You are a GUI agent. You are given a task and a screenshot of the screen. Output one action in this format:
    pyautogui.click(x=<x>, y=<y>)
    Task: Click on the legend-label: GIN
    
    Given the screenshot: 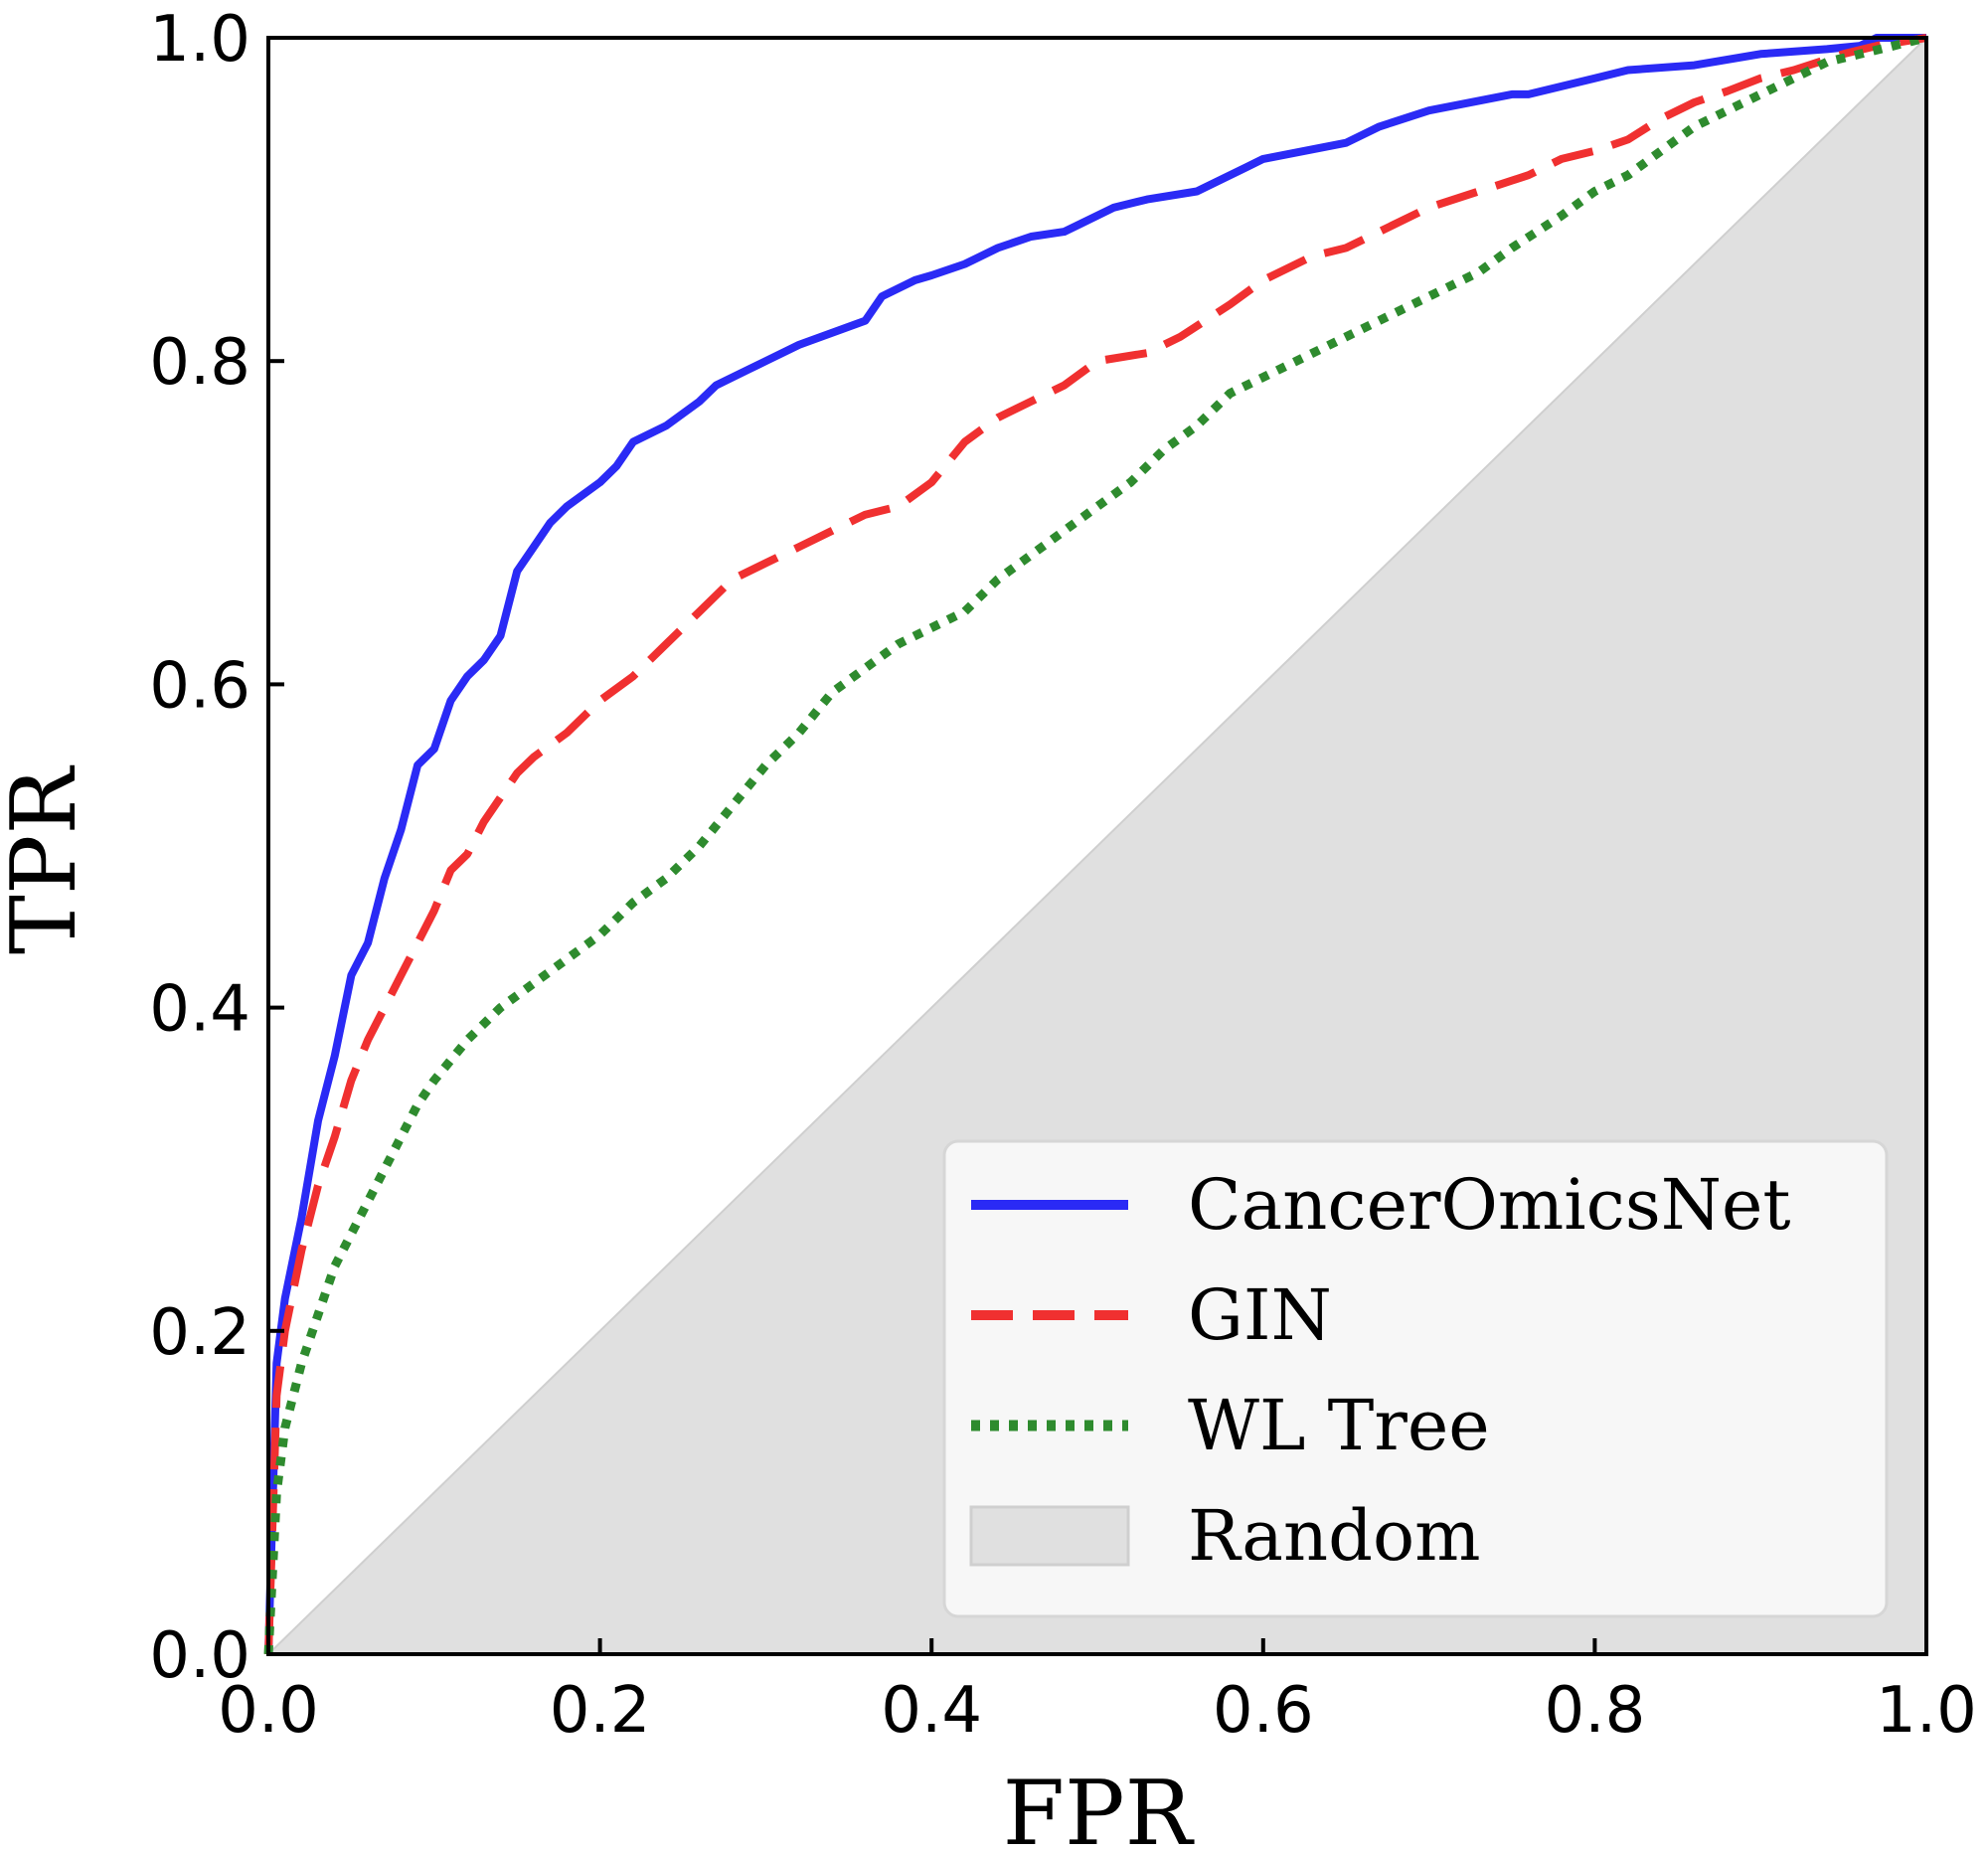 What is the action you would take?
    pyautogui.click(x=1260, y=1315)
    